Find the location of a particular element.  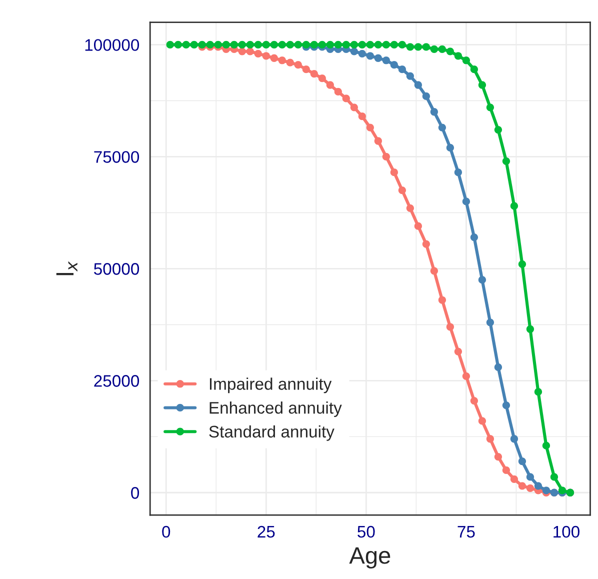

y-tick-label: 75000 is located at coordinates (117, 157).